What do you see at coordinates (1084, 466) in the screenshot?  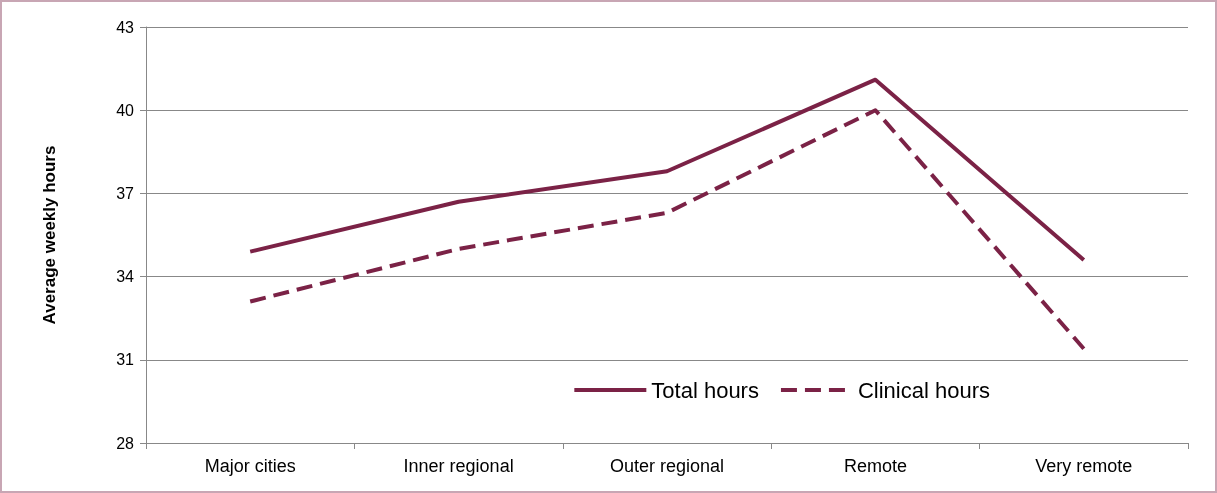 I see `x-tick-label: Very remote` at bounding box center [1084, 466].